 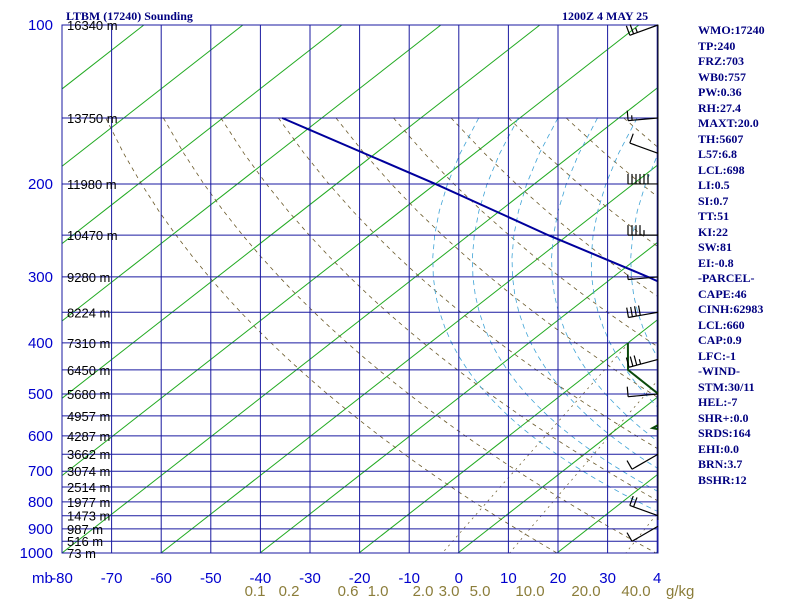 What do you see at coordinates (718, 402) in the screenshot?
I see `index-entry: HEL:-7` at bounding box center [718, 402].